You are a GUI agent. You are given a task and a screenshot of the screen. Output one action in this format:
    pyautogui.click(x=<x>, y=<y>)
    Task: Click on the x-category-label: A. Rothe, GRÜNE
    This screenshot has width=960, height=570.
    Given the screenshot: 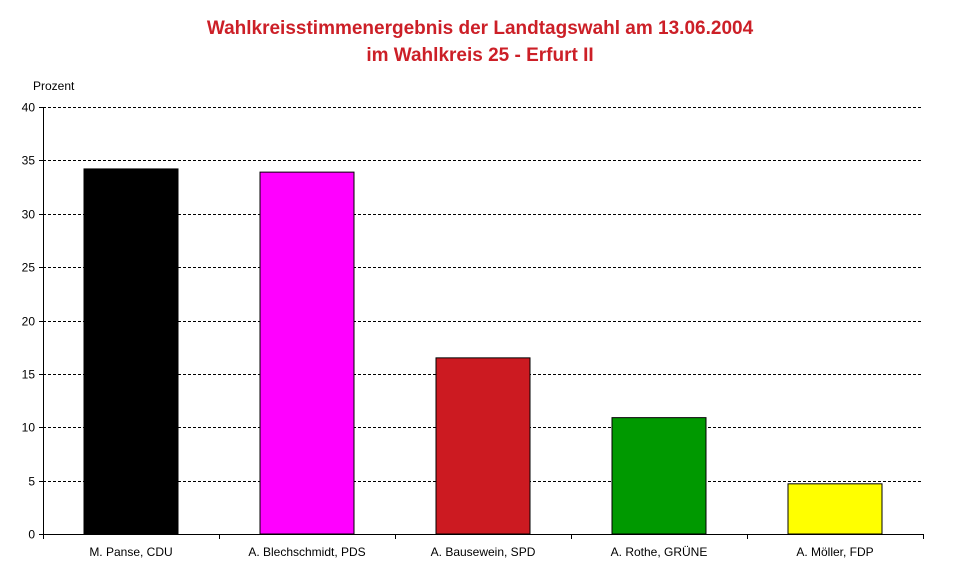 What is the action you would take?
    pyautogui.click(x=659, y=552)
    